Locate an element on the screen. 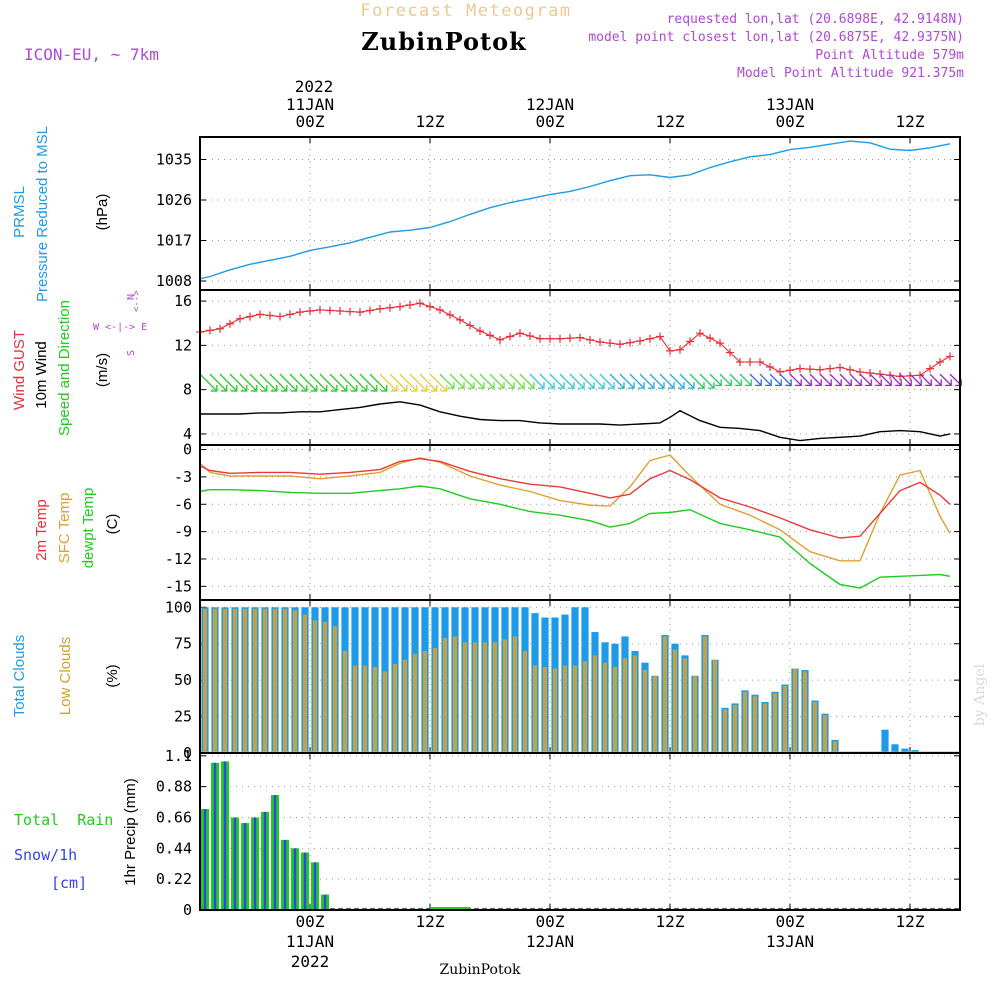 The height and width of the screenshot is (1000, 1000). y-tick-label: 50 is located at coordinates (183, 680).